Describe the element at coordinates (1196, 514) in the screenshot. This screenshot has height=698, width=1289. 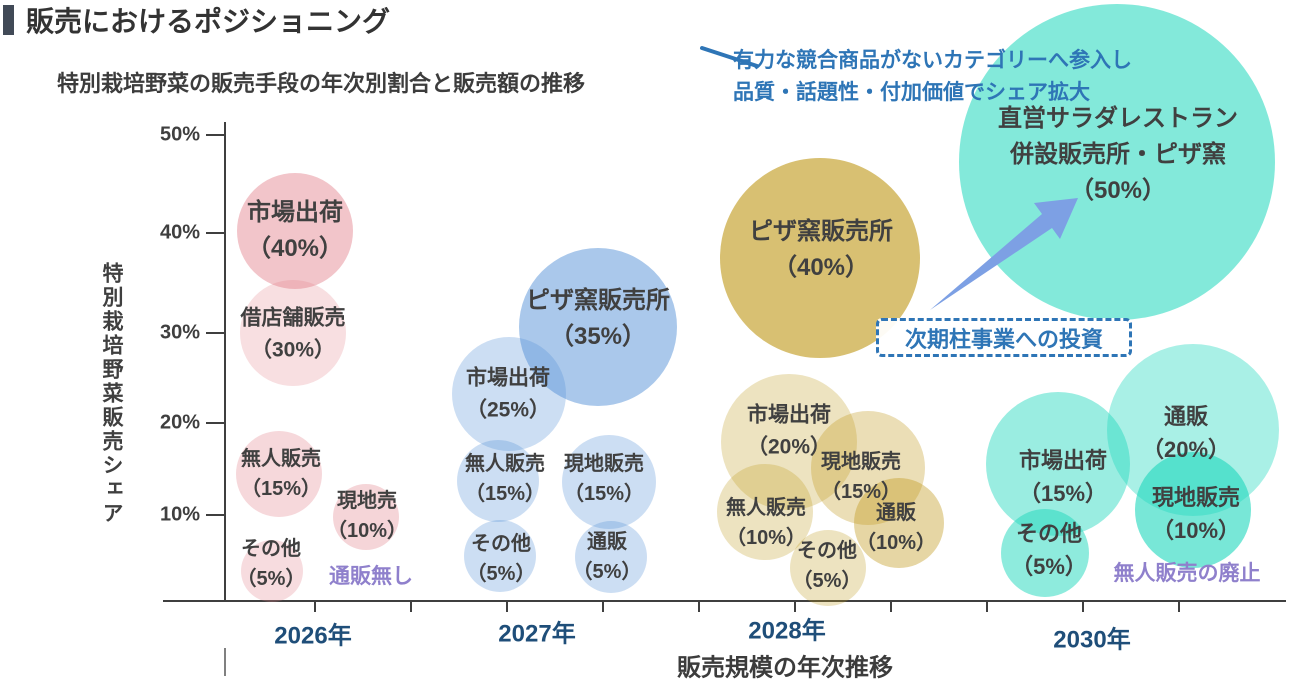
I see `bubble-label: 現地販売 （10%）` at that location.